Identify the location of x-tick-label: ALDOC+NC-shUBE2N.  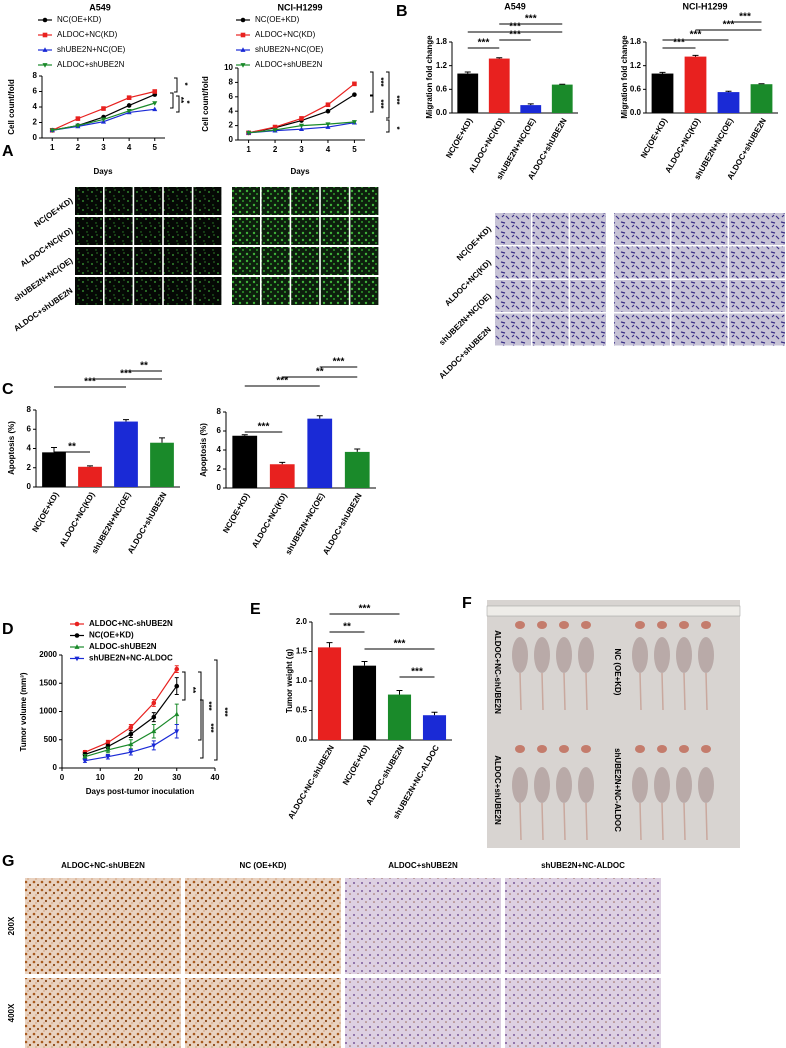
(311, 781).